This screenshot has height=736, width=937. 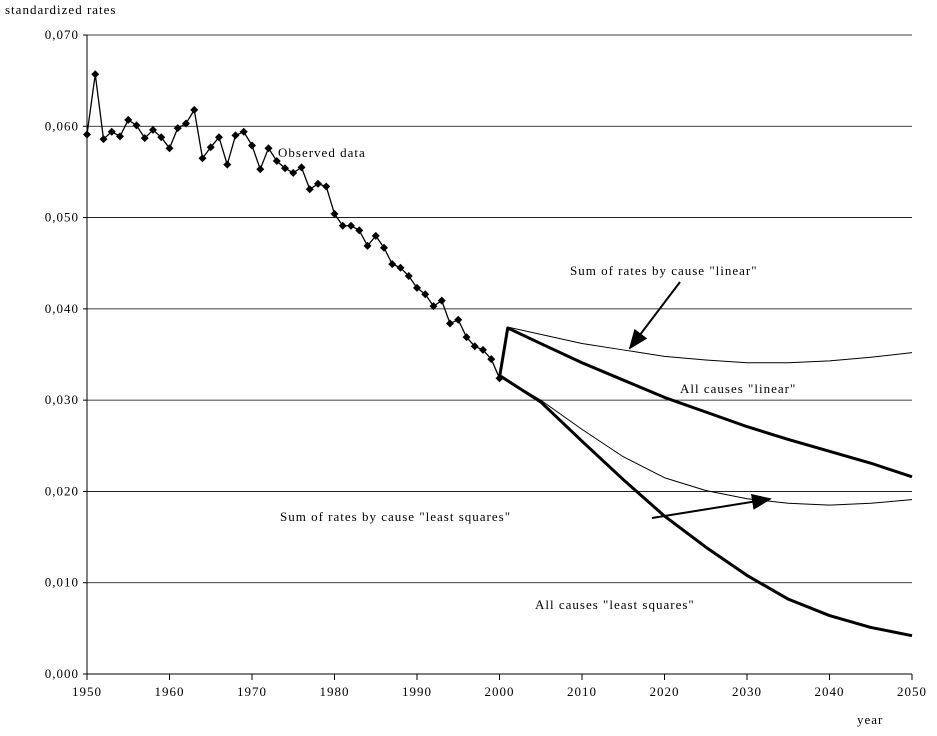 What do you see at coordinates (62, 490) in the screenshot?
I see `y-tick-label: 0,020` at bounding box center [62, 490].